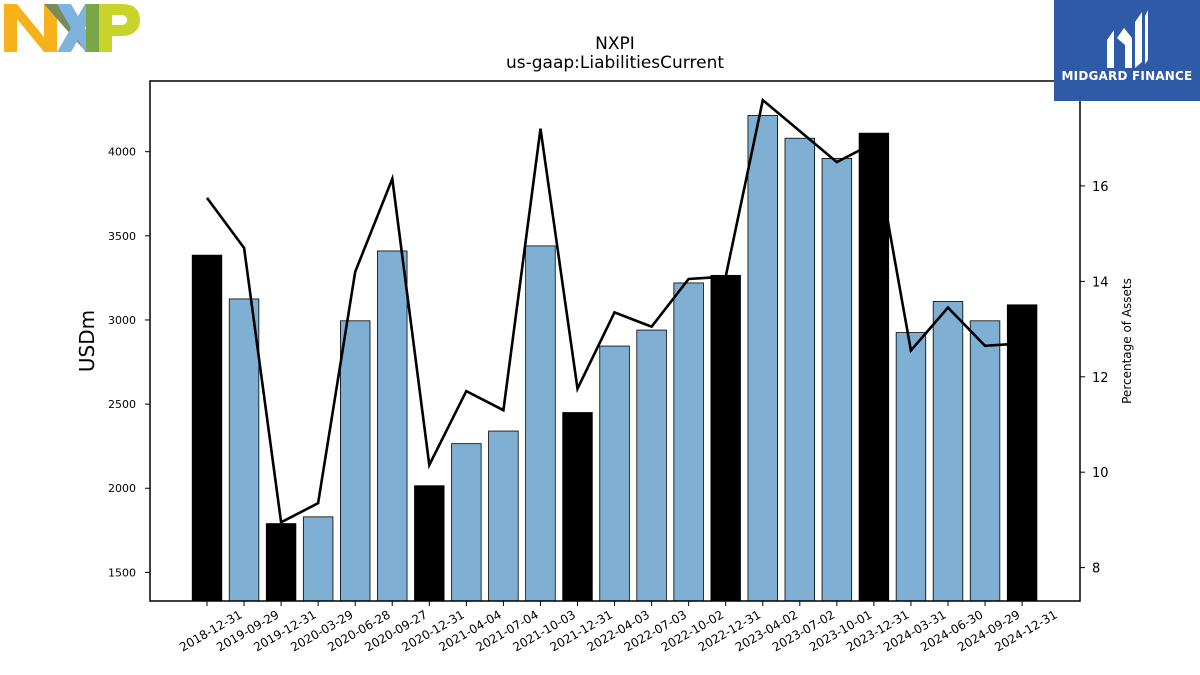 This screenshot has width=1200, height=675. Describe the element at coordinates (1127, 76) in the screenshot. I see `midgard-finance-label: MIDGARD FINANCE` at that location.